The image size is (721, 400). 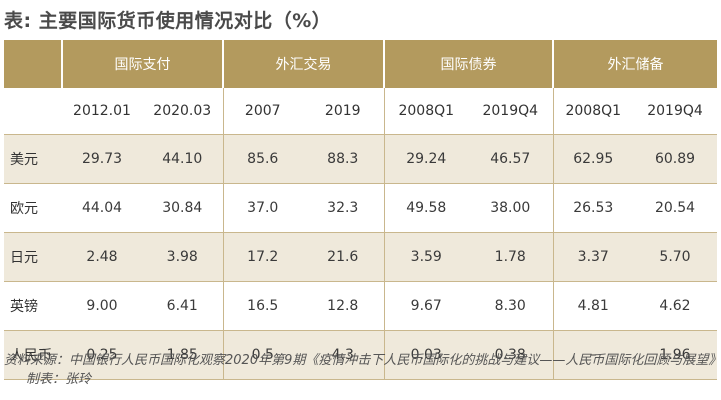 I want to click on table-cell: 1.78, so click(x=510, y=257).